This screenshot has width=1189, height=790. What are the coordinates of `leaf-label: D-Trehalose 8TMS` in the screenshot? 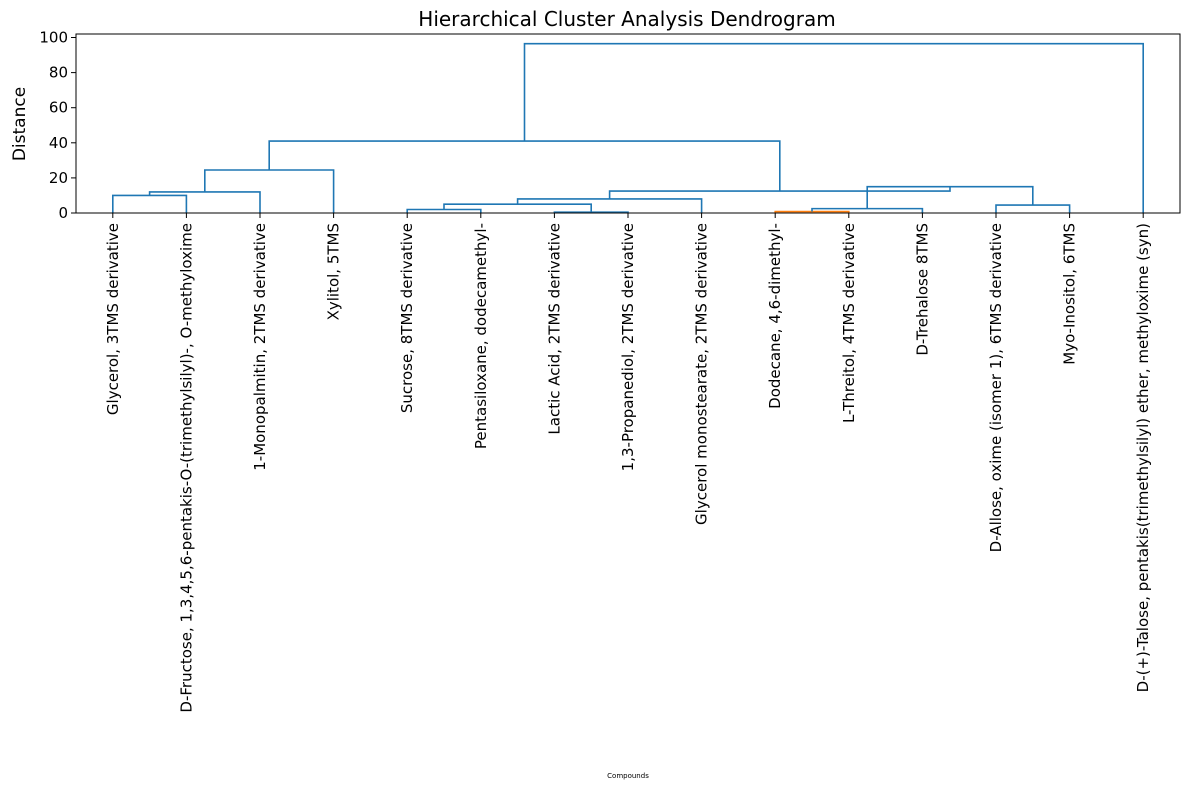 It's located at (922, 289).